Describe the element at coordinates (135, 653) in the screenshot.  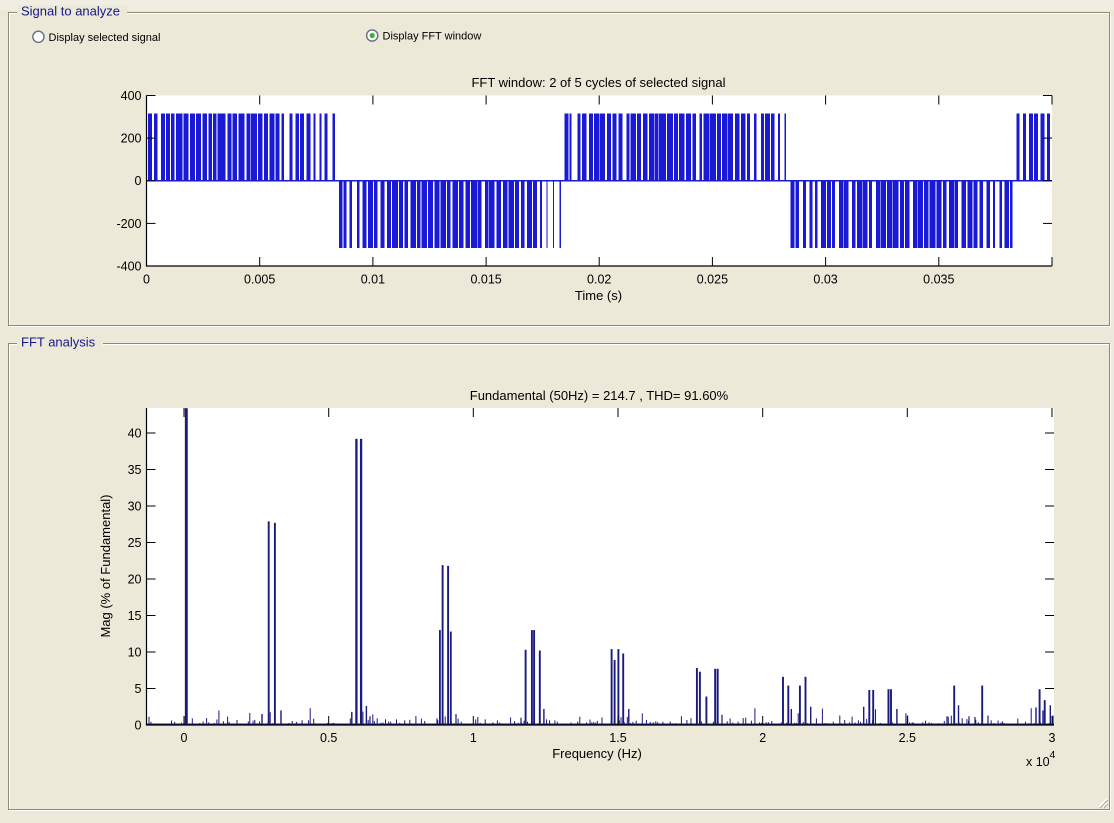
I see `svg-text: 10` at that location.